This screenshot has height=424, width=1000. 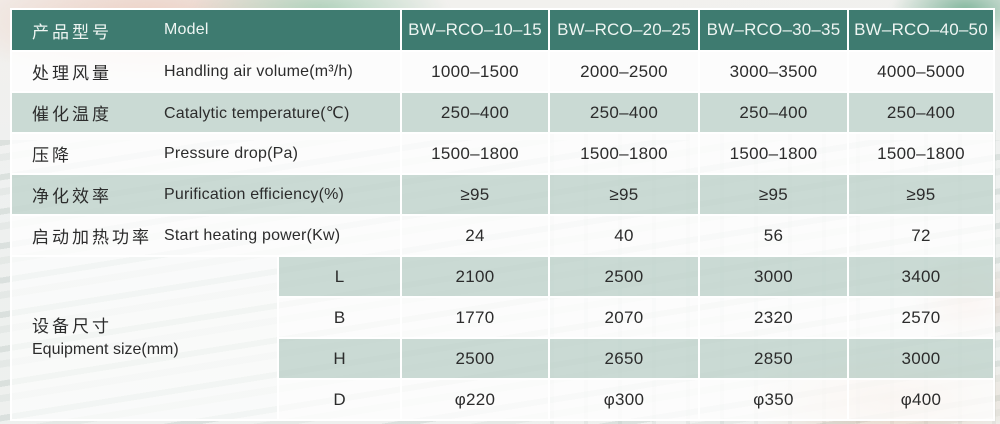 What do you see at coordinates (922, 277) in the screenshot?
I see `table-value: 3400` at bounding box center [922, 277].